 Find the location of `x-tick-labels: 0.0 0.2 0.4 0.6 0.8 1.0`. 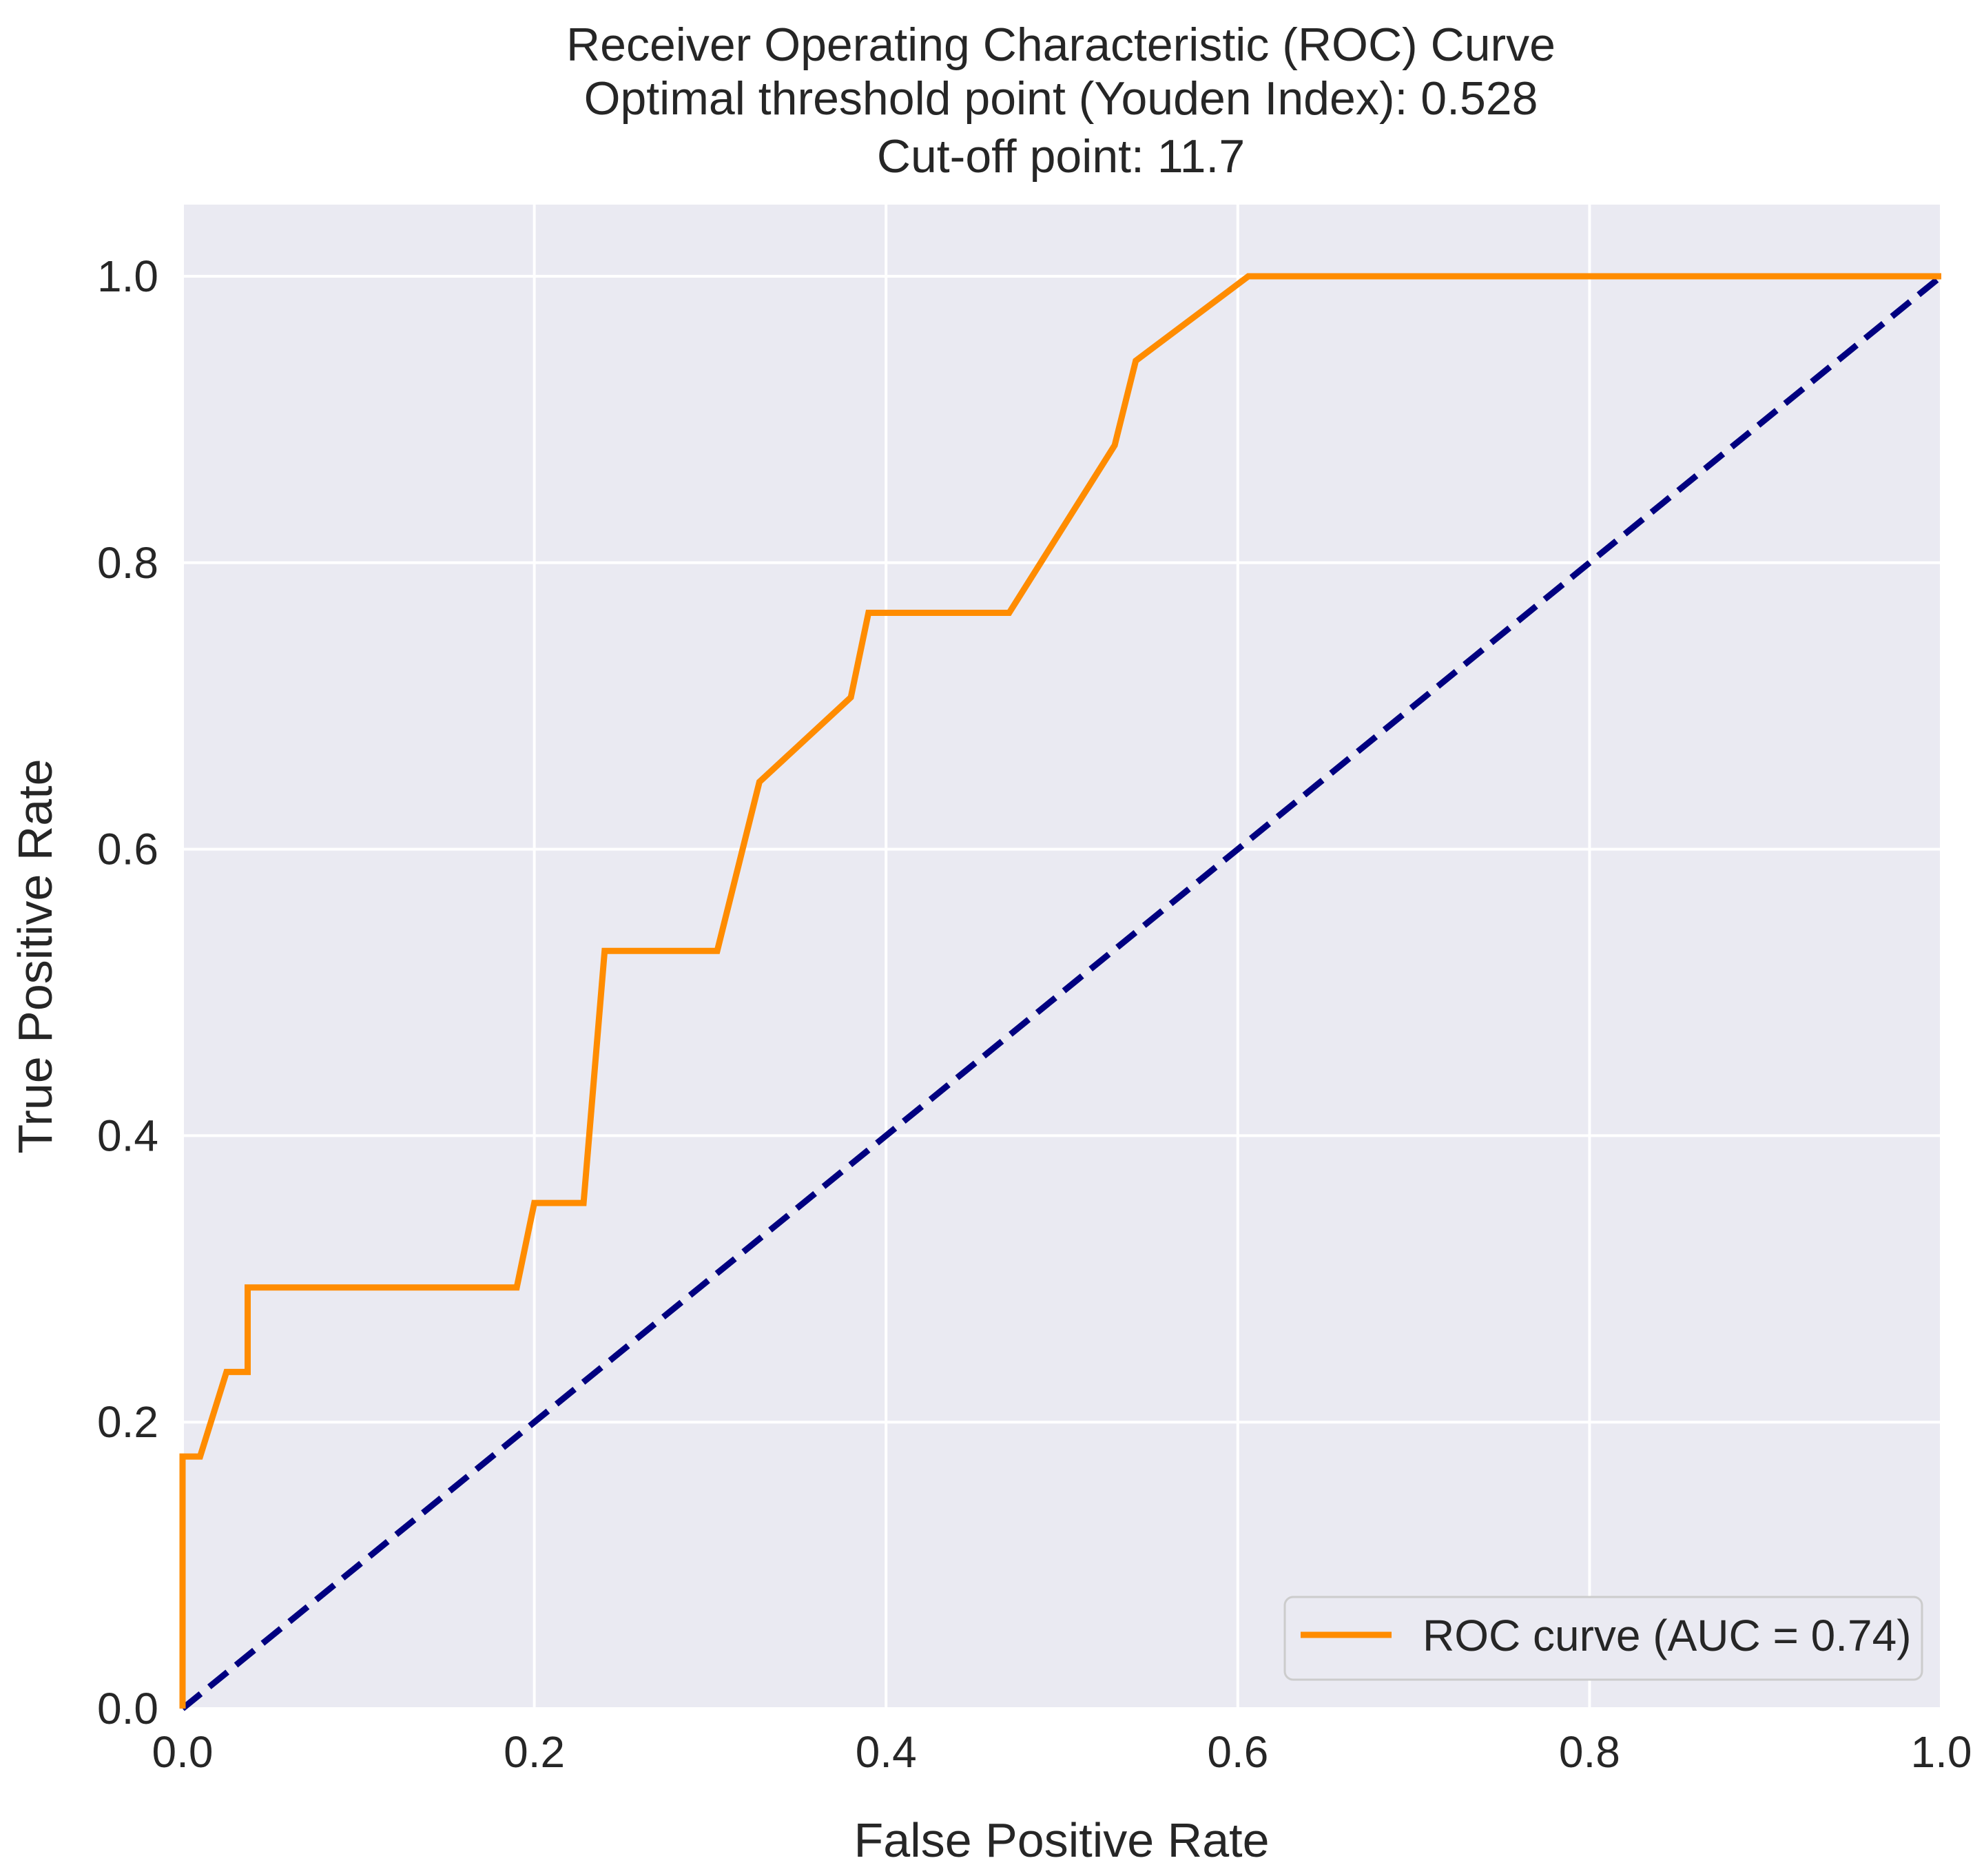

x-tick-labels: 0.0 0.2 0.4 0.6 0.8 1.0 is located at coordinates (1062, 1752).